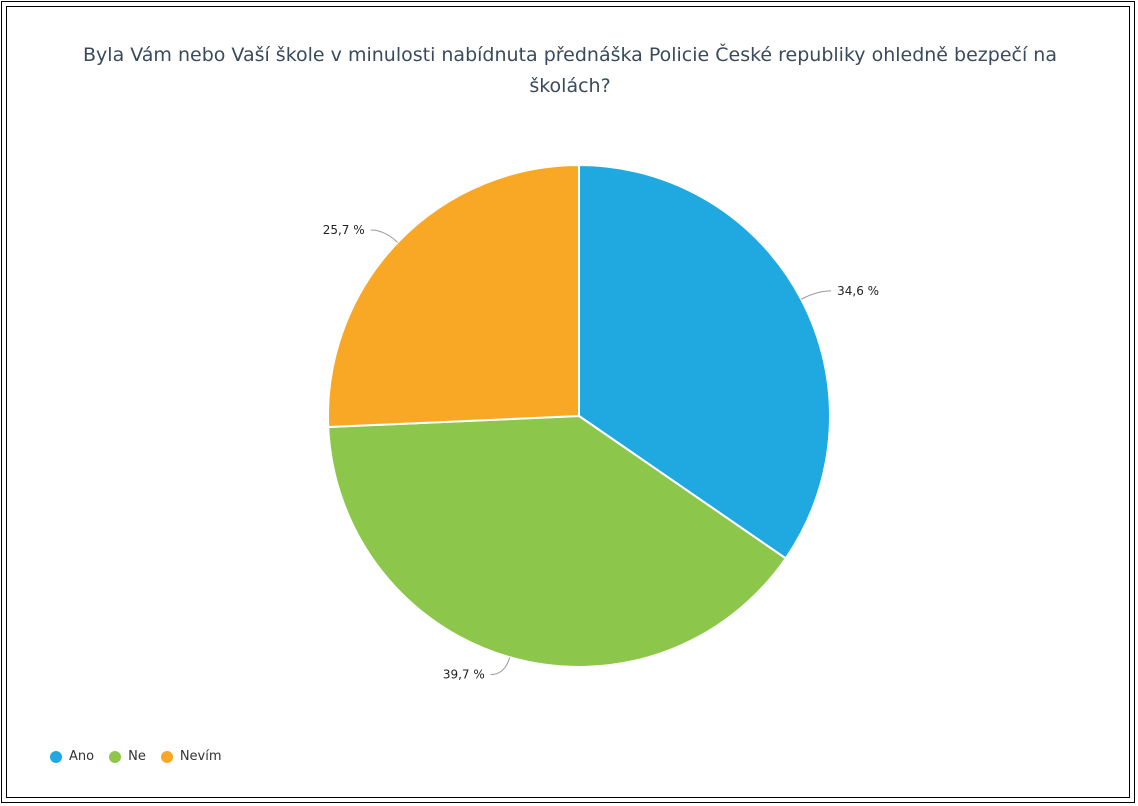  I want to click on legend-label-nevim: Nevím, so click(200, 756).